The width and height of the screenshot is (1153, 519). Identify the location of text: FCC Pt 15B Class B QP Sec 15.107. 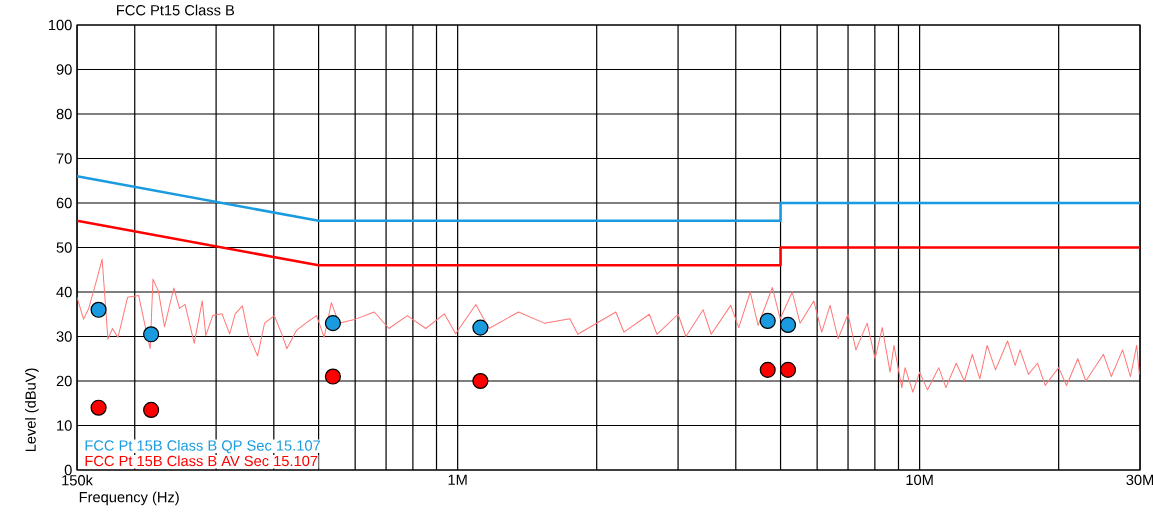
(202, 446).